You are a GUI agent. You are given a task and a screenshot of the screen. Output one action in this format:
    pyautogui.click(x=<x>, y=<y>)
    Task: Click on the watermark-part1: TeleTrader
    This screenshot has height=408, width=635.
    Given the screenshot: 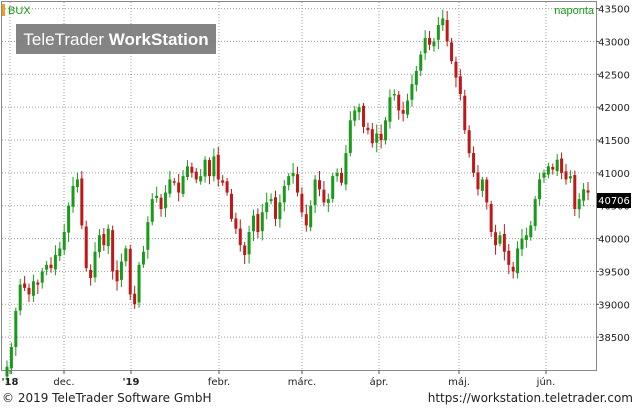 What is the action you would take?
    pyautogui.click(x=63, y=39)
    